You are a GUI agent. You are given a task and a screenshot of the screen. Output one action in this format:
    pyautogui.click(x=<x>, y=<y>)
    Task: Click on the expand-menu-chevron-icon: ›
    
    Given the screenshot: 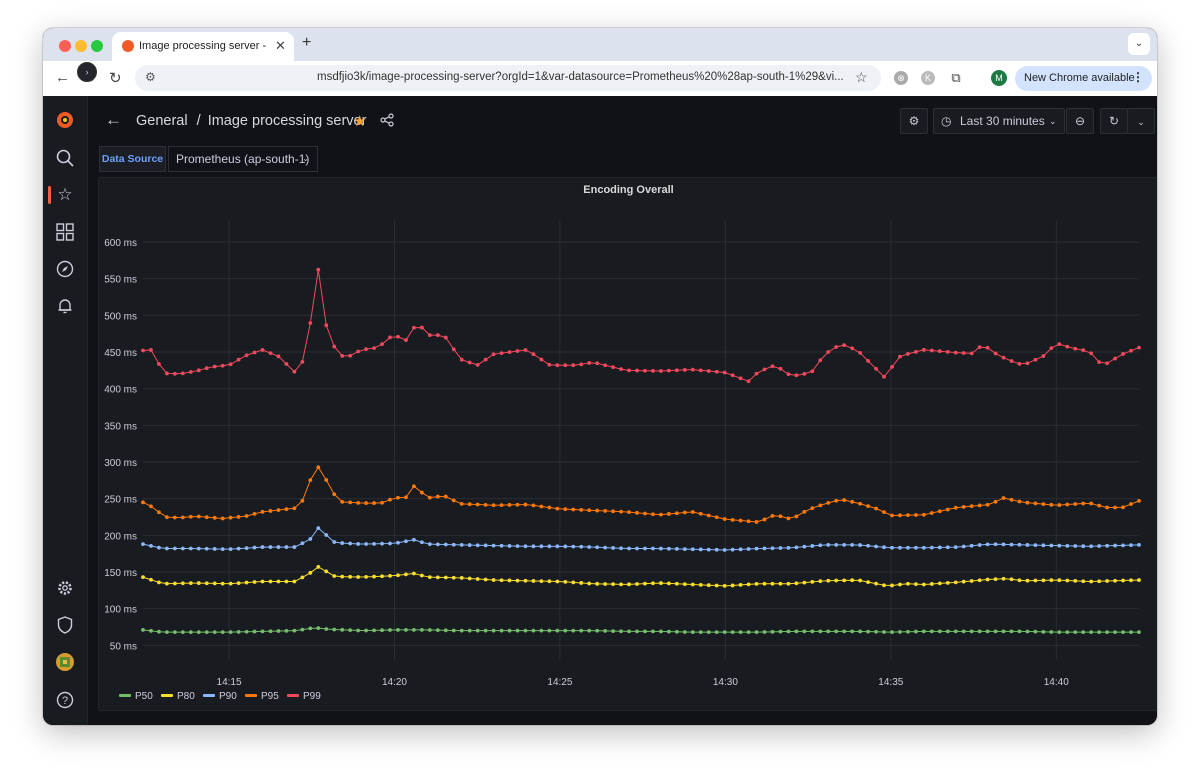 What is the action you would take?
    pyautogui.click(x=87, y=72)
    